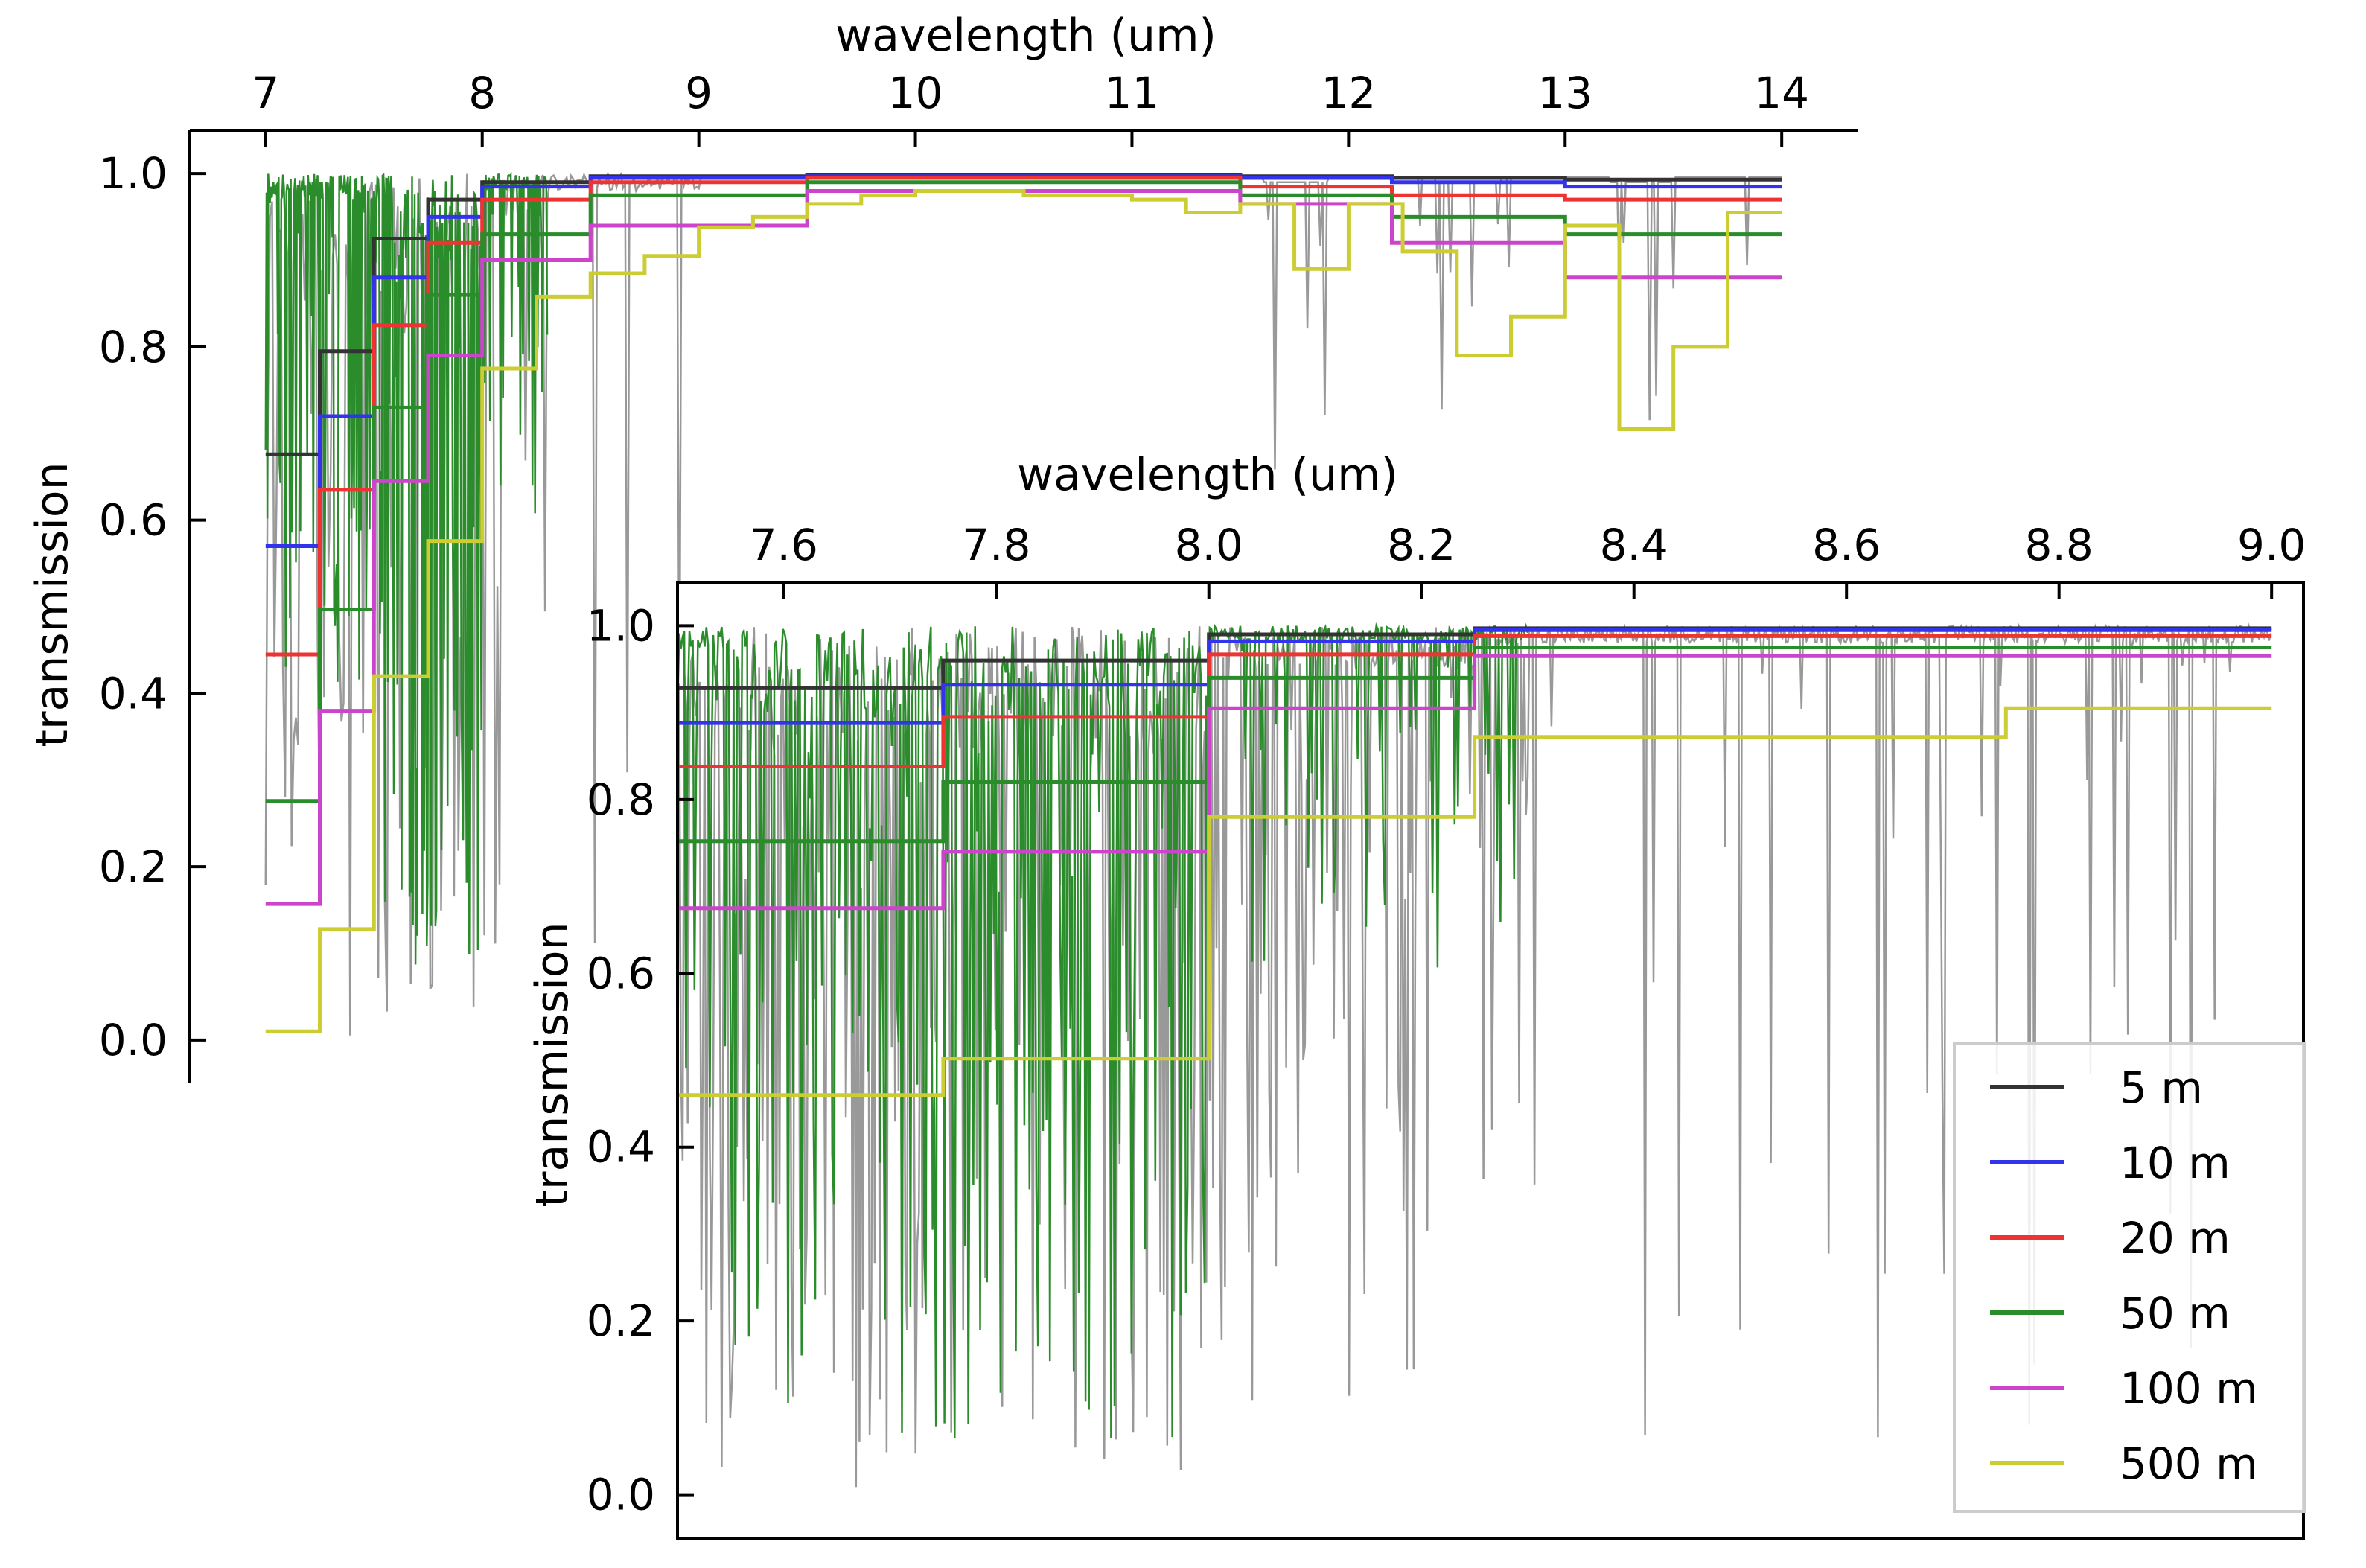 This screenshot has height=1568, width=2366. I want to click on x-tick-label: 7.8, so click(996, 545).